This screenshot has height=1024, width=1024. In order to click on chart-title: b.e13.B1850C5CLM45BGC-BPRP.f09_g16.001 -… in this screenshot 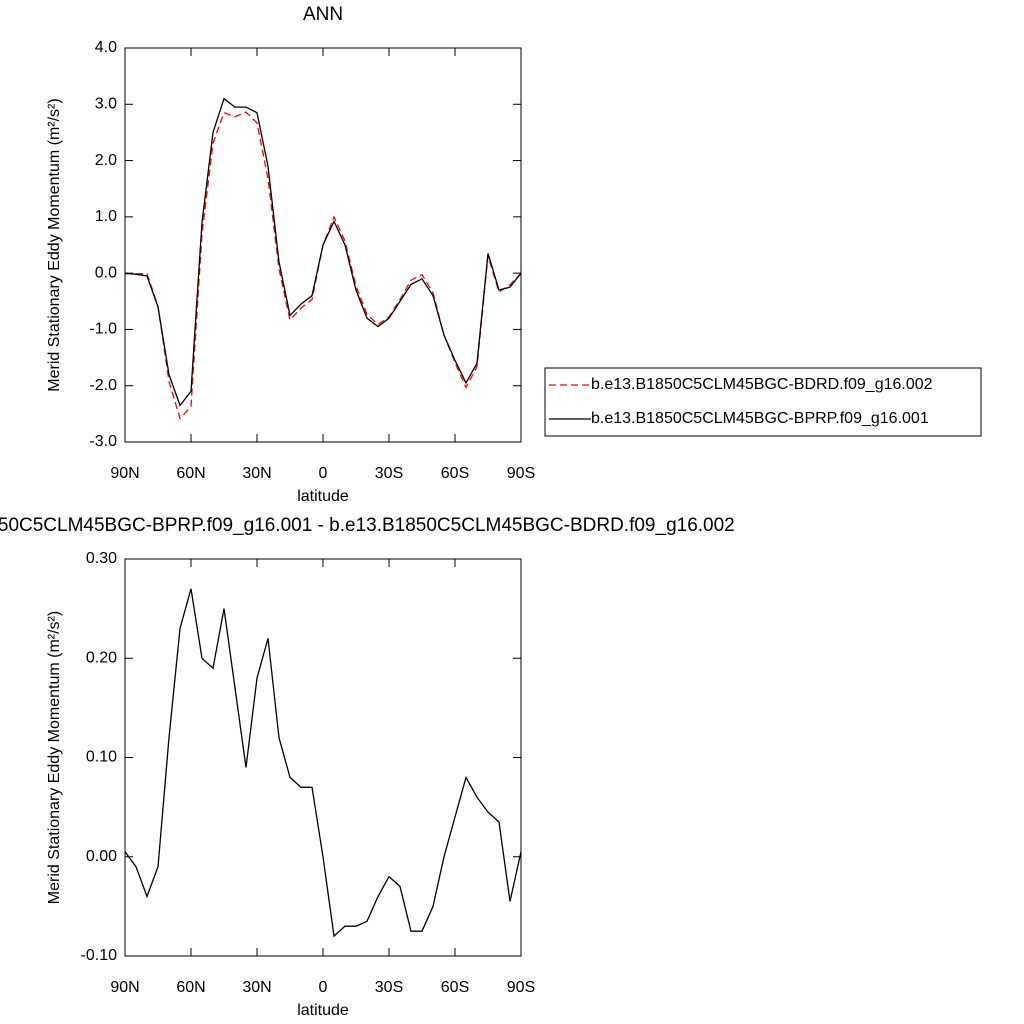, I will do `click(367, 525)`.